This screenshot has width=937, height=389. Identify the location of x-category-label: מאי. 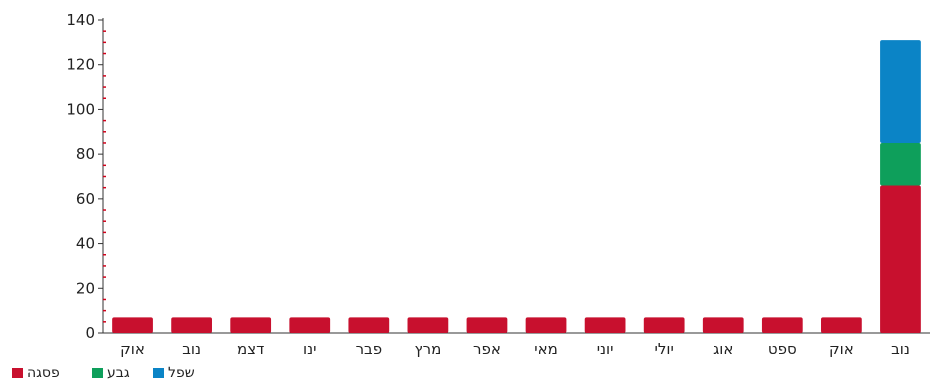
(546, 349).